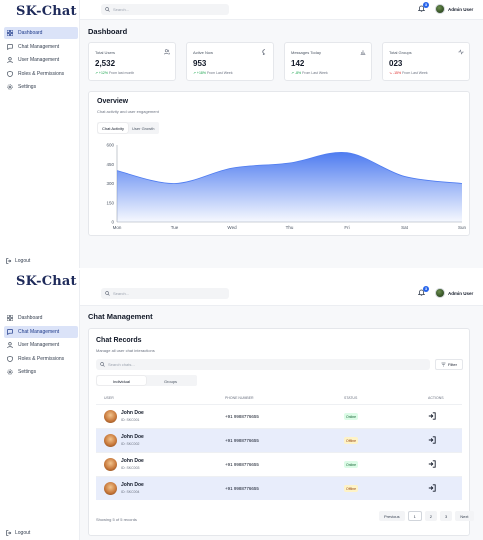 This screenshot has height=540, width=483. I want to click on stat-value: 142, so click(298, 63).